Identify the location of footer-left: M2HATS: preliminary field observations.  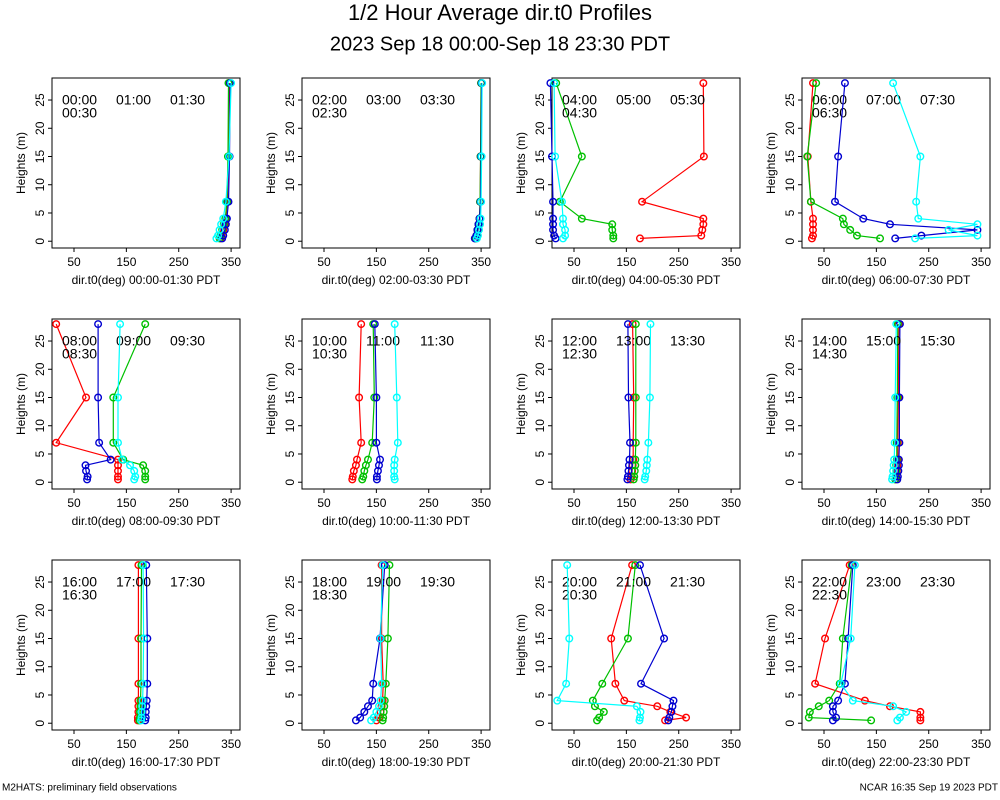
(89, 788).